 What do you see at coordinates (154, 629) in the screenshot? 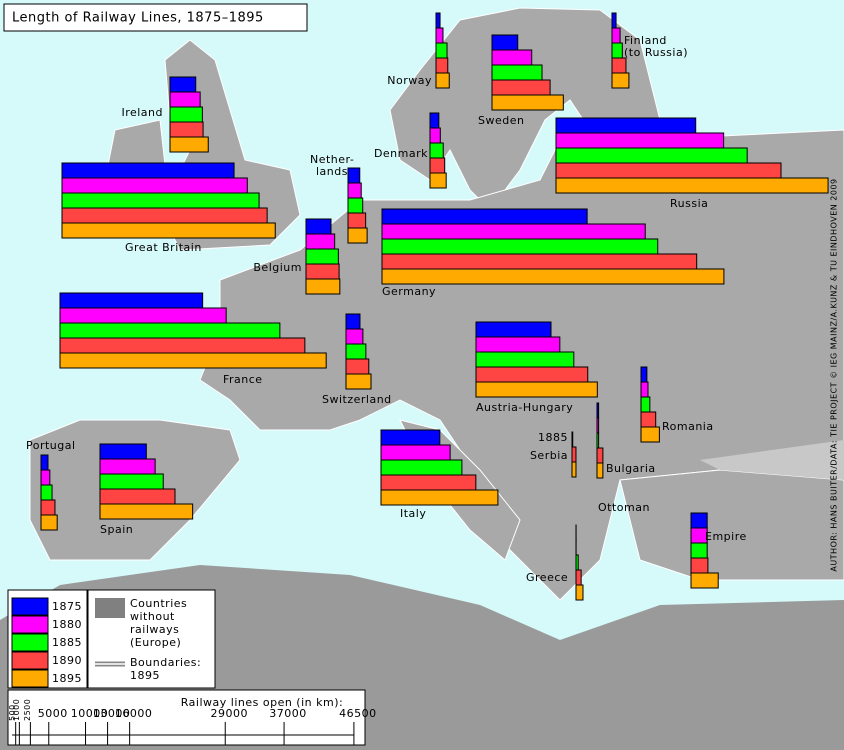
I see `legend-note: railways` at bounding box center [154, 629].